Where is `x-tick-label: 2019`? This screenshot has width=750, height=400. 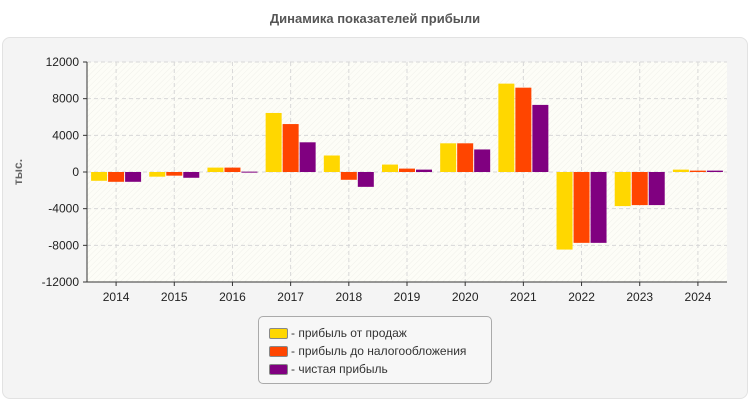 x-tick-label: 2019 is located at coordinates (407, 297).